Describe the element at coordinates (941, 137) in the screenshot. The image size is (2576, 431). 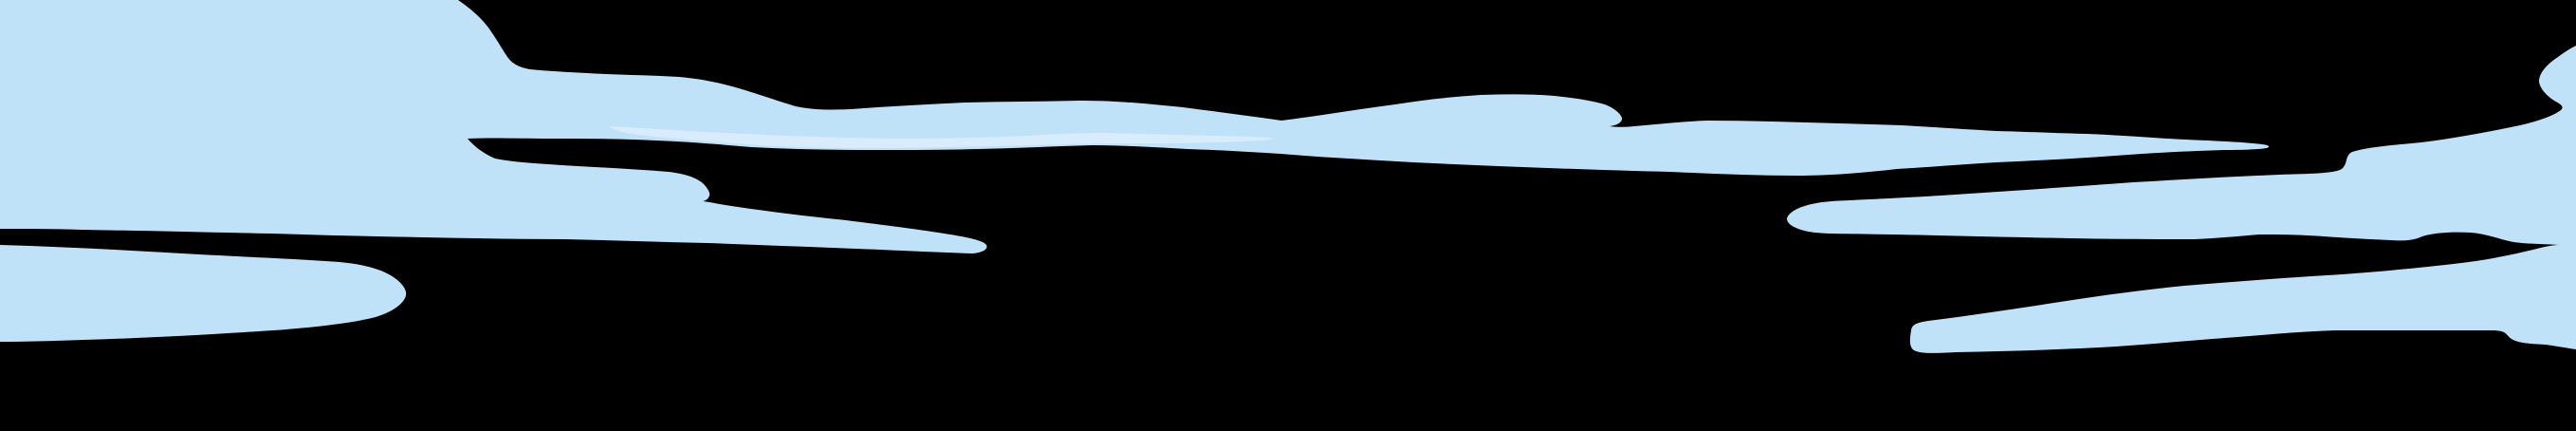
I see `cloud-band-highlight-streak` at that location.